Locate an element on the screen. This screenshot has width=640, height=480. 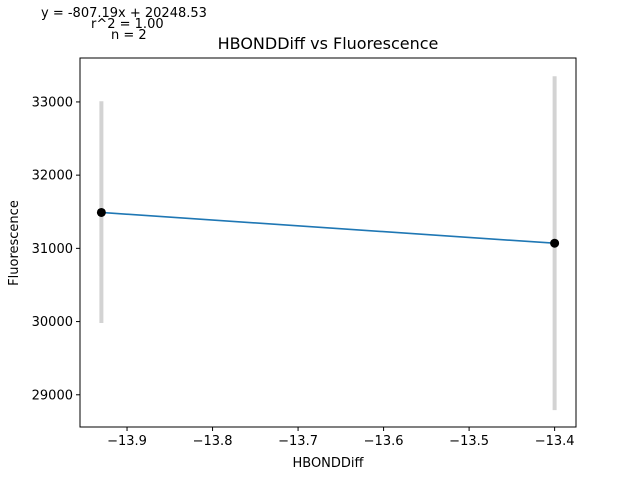
x-tick-label-2: −13.7 is located at coordinates (298, 441).